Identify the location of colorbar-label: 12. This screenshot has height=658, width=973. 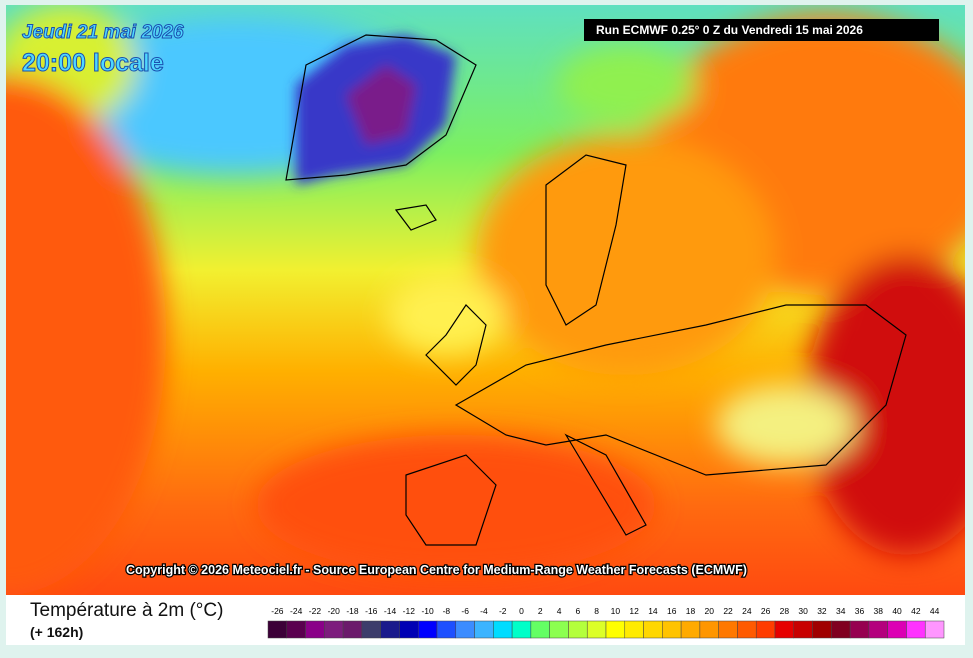
(634, 611).